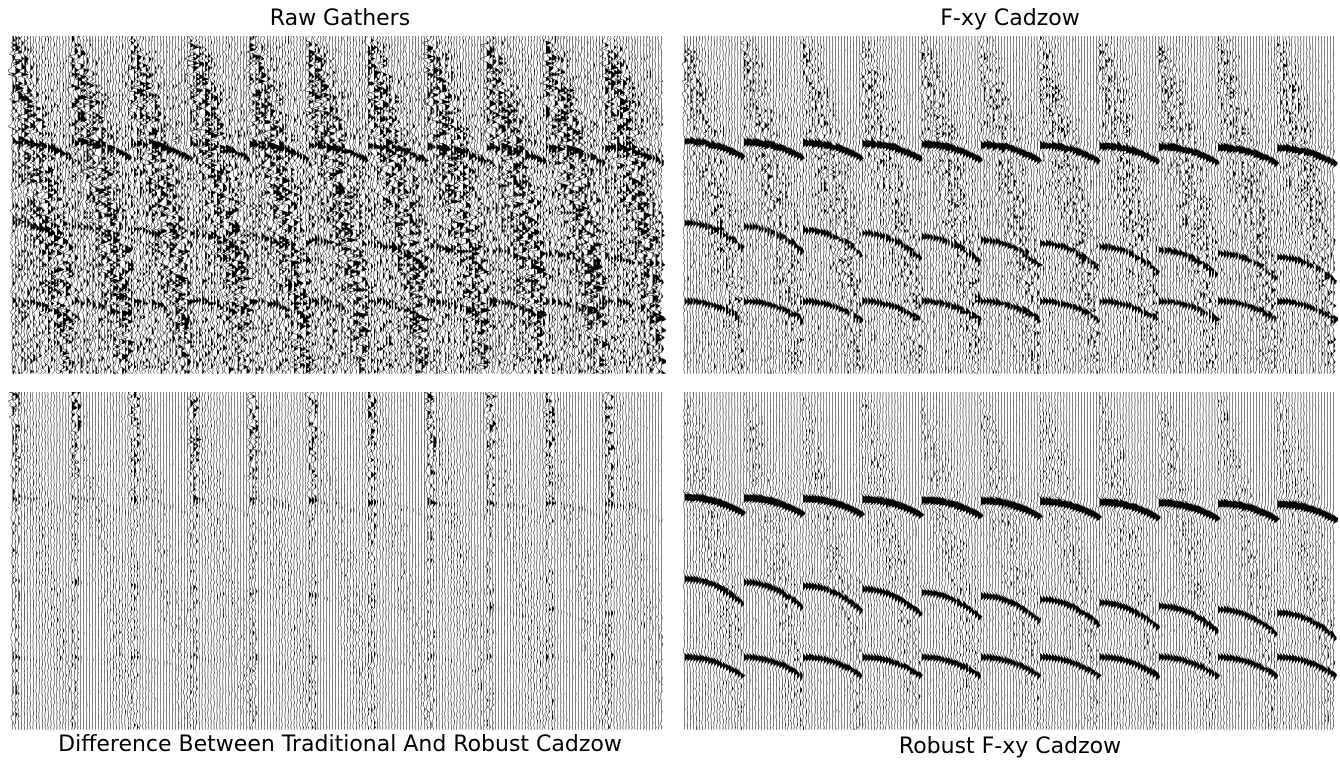 This screenshot has width=1340, height=762. Describe the element at coordinates (340, 19) in the screenshot. I see `raw-gathers-title: Raw Gathers` at that location.